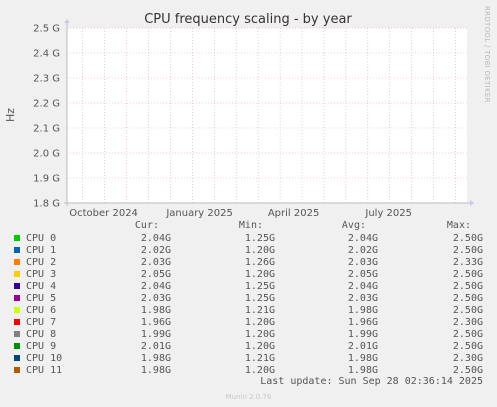 The width and height of the screenshot is (497, 407). I want to click on legend-row: CPU 7 1.96G 1.20G 1.96G 2.30G, so click(248, 323).